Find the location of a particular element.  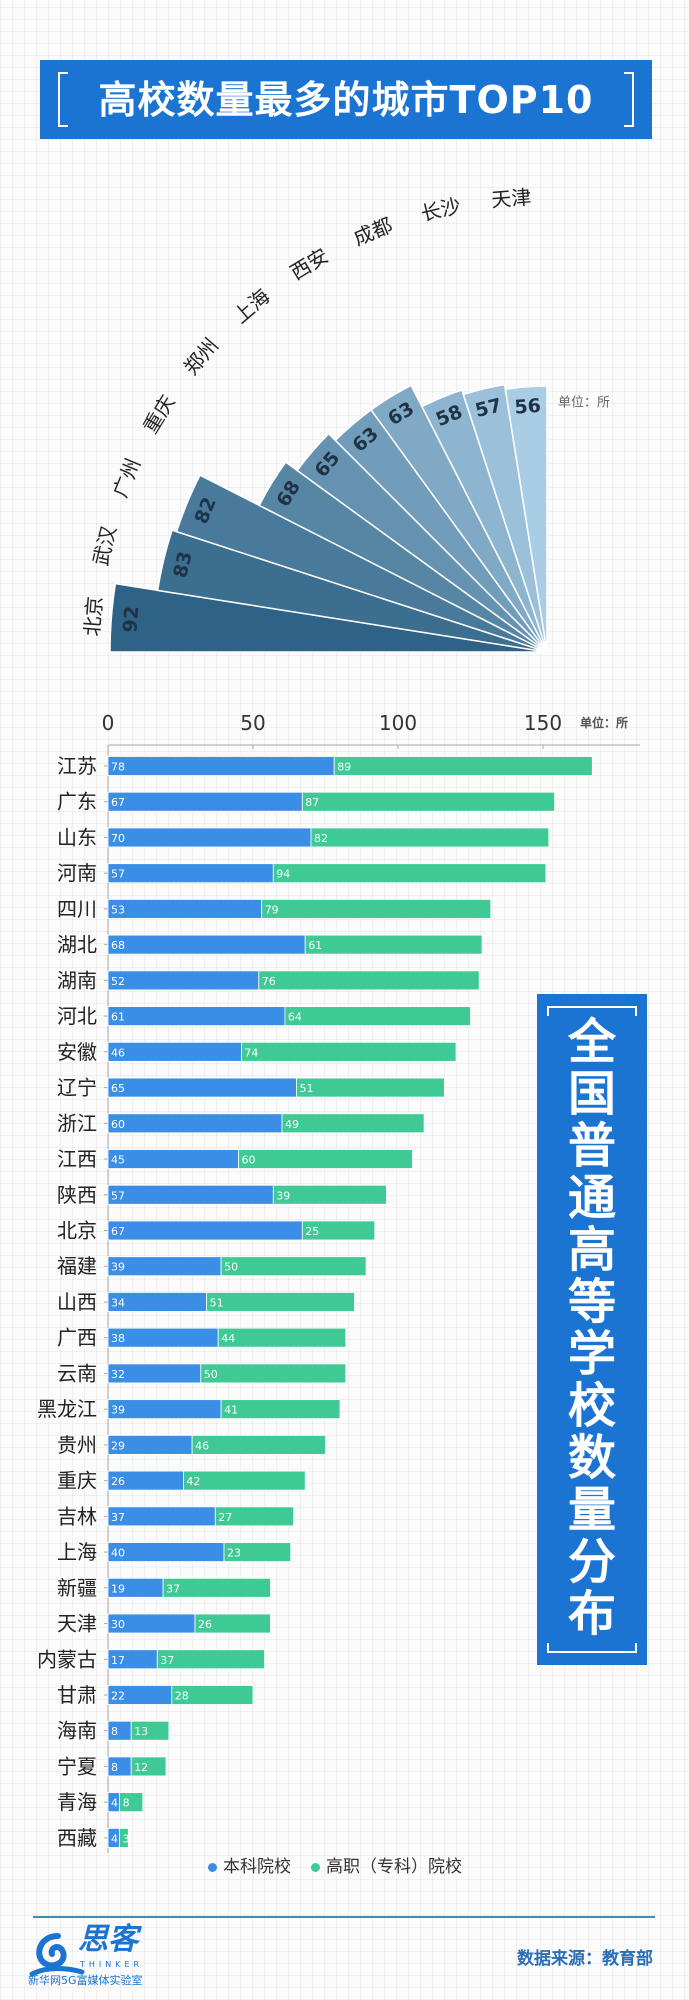

bar-value-label: 38 is located at coordinates (118, 1338).